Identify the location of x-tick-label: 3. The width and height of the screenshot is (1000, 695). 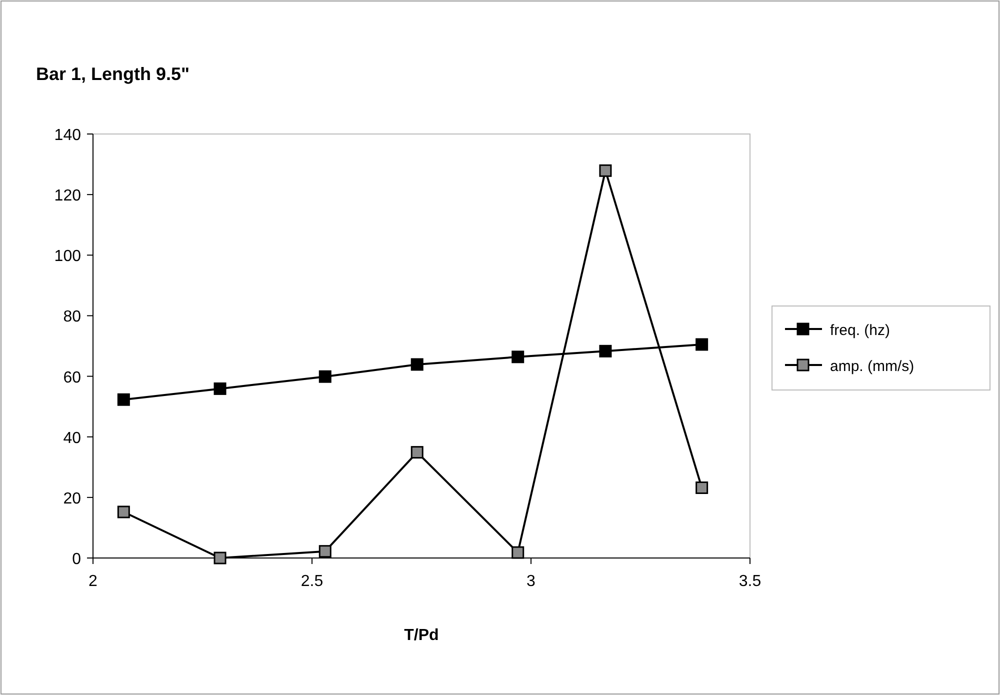
(531, 581).